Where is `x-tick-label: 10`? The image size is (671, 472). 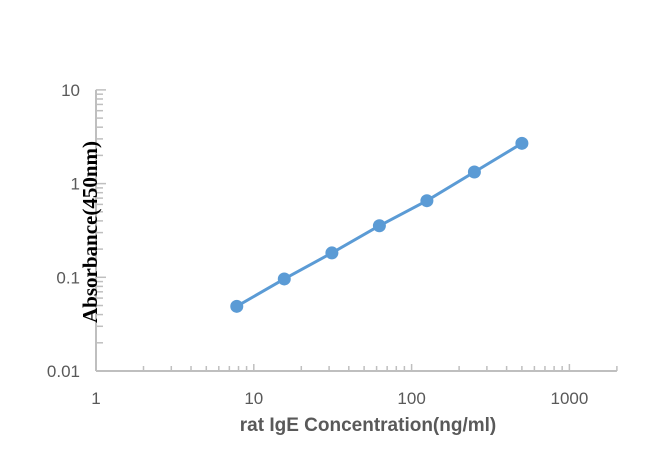
x-tick-label: 10 is located at coordinates (253, 398).